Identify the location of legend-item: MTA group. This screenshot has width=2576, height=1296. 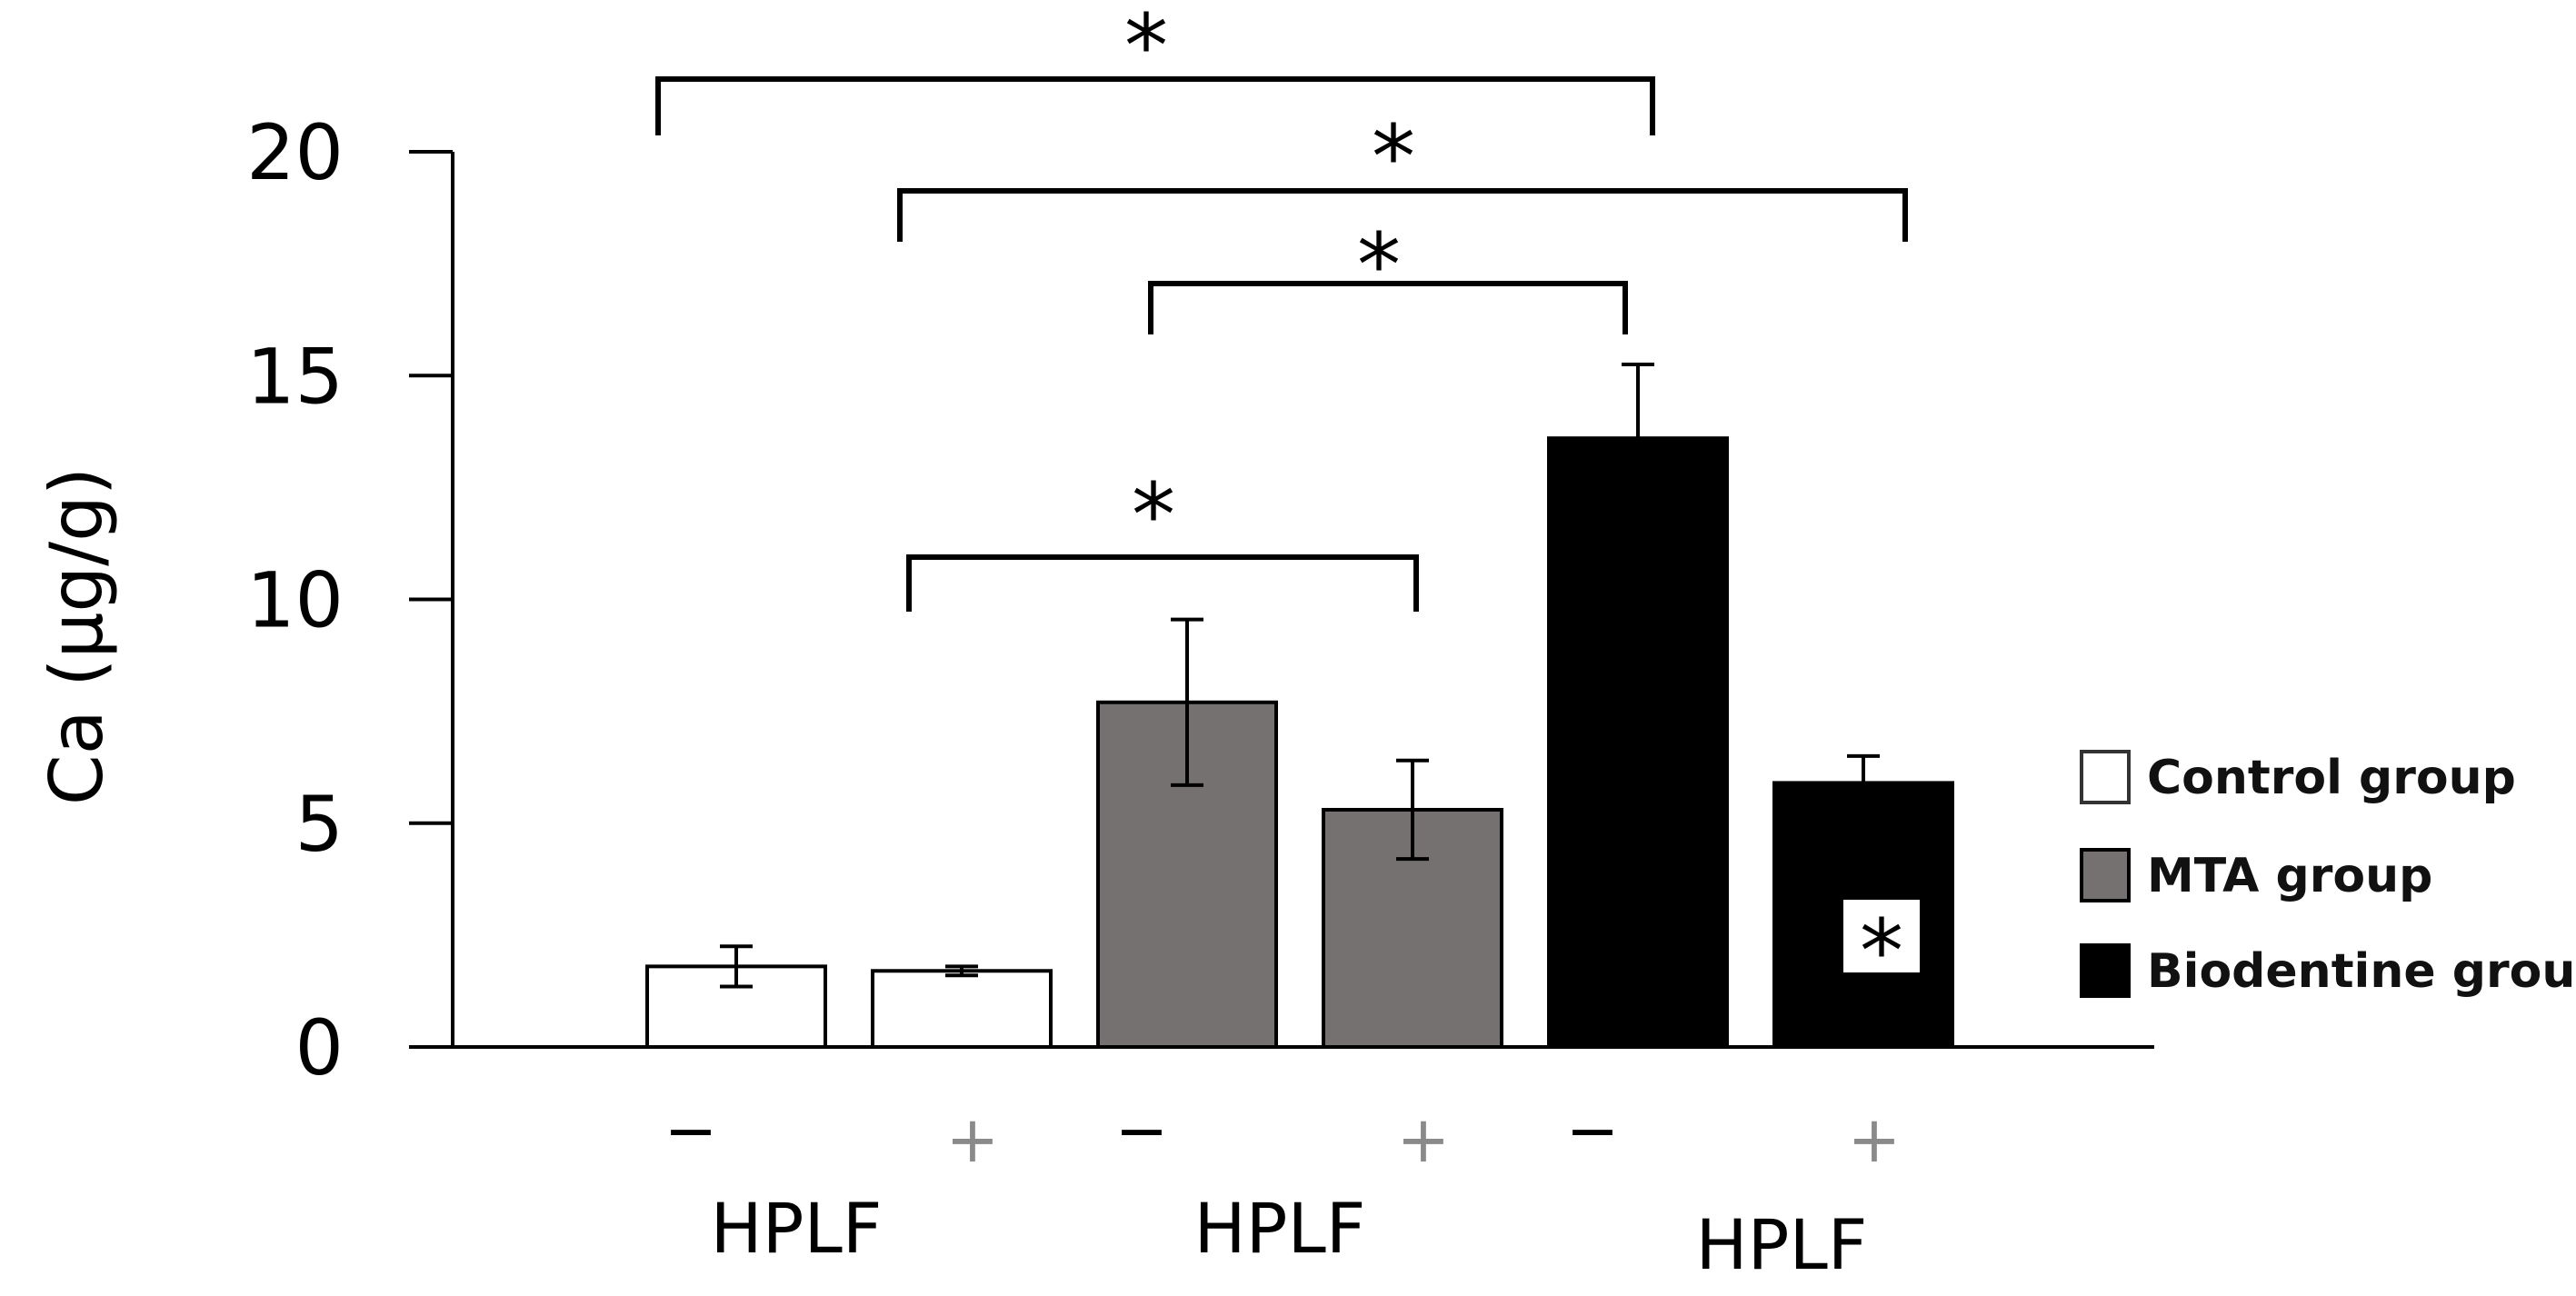
(2256, 875).